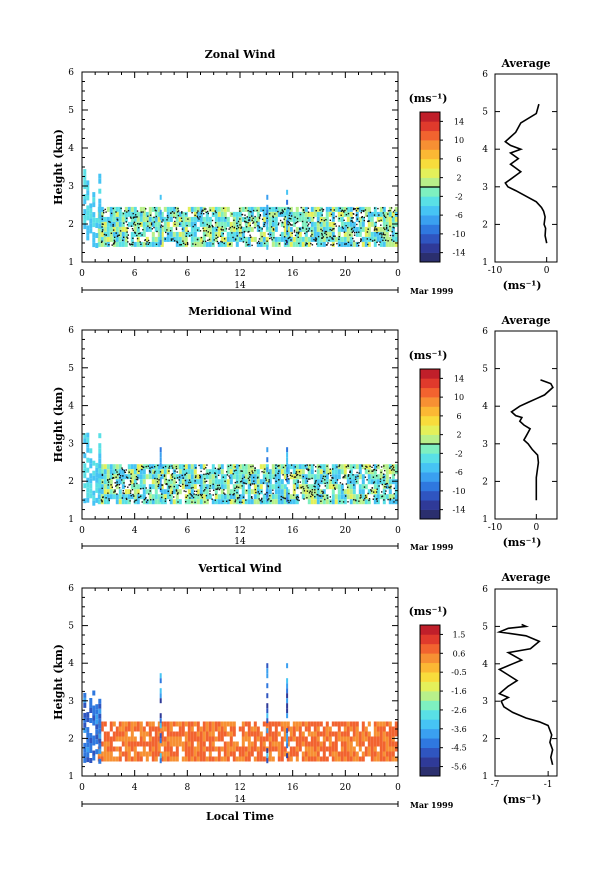  I want to click on y-tick-label: 5, so click(71, 111).